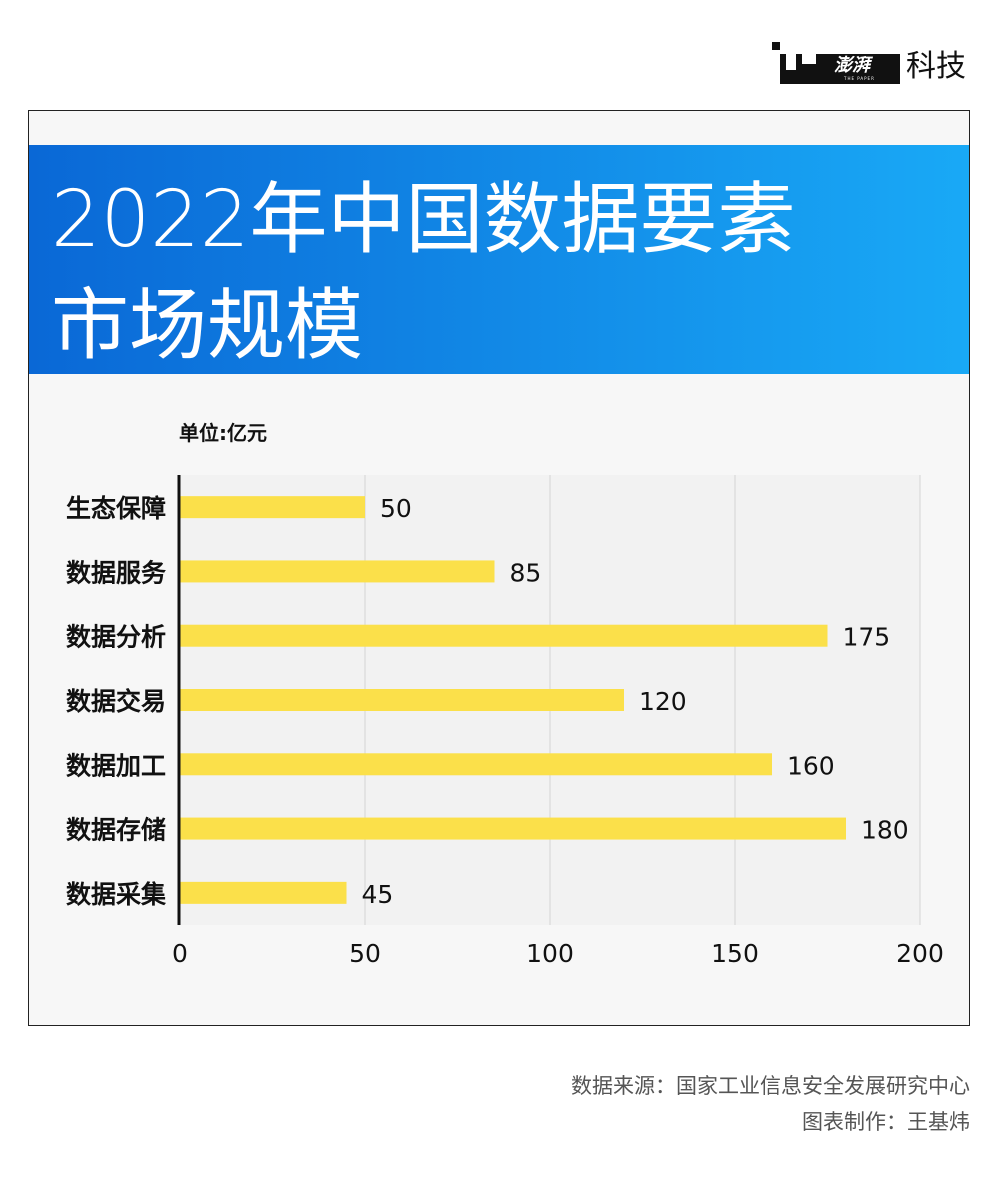 The width and height of the screenshot is (1000, 1184). What do you see at coordinates (223, 433) in the screenshot?
I see `unit-label: 单位:亿元` at bounding box center [223, 433].